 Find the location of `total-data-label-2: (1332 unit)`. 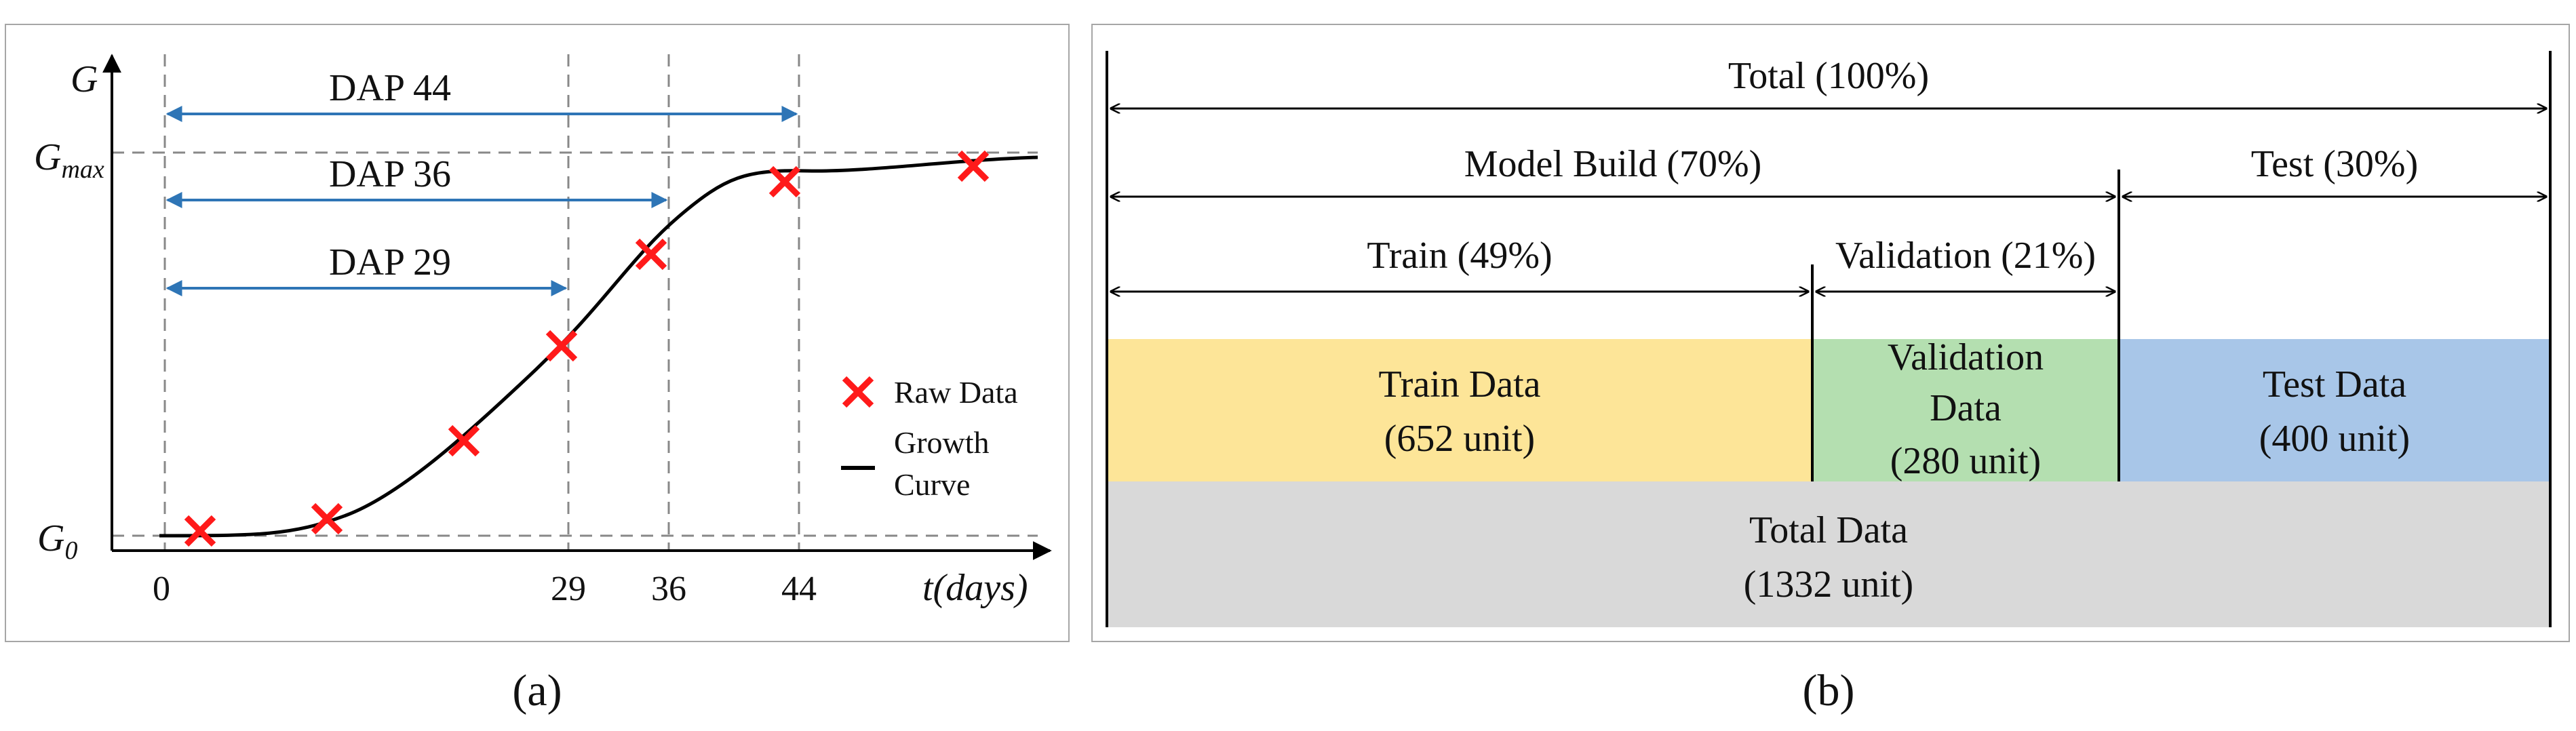

total-data-label-2: (1332 unit) is located at coordinates (1828, 585).